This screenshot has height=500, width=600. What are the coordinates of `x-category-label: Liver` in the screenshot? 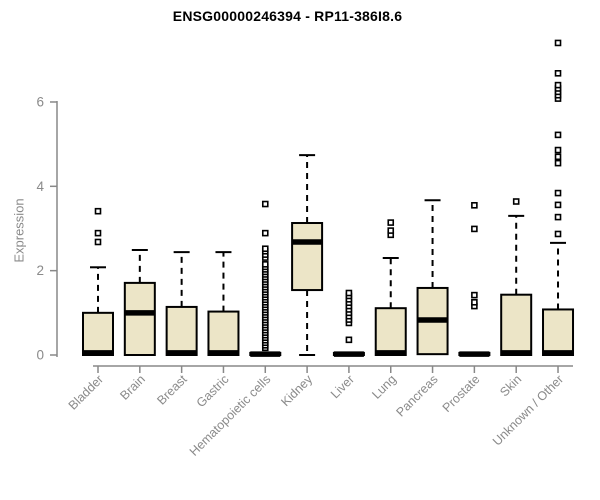 It's located at (342, 386).